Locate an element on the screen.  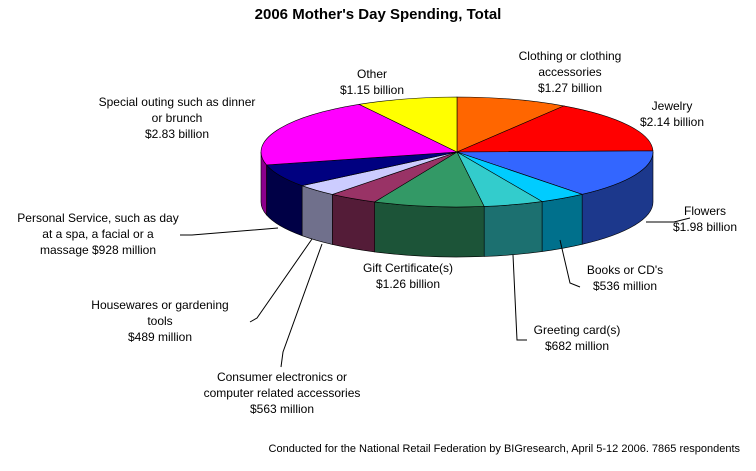
slice-label-line: $1.15 billion is located at coordinates (372, 90).